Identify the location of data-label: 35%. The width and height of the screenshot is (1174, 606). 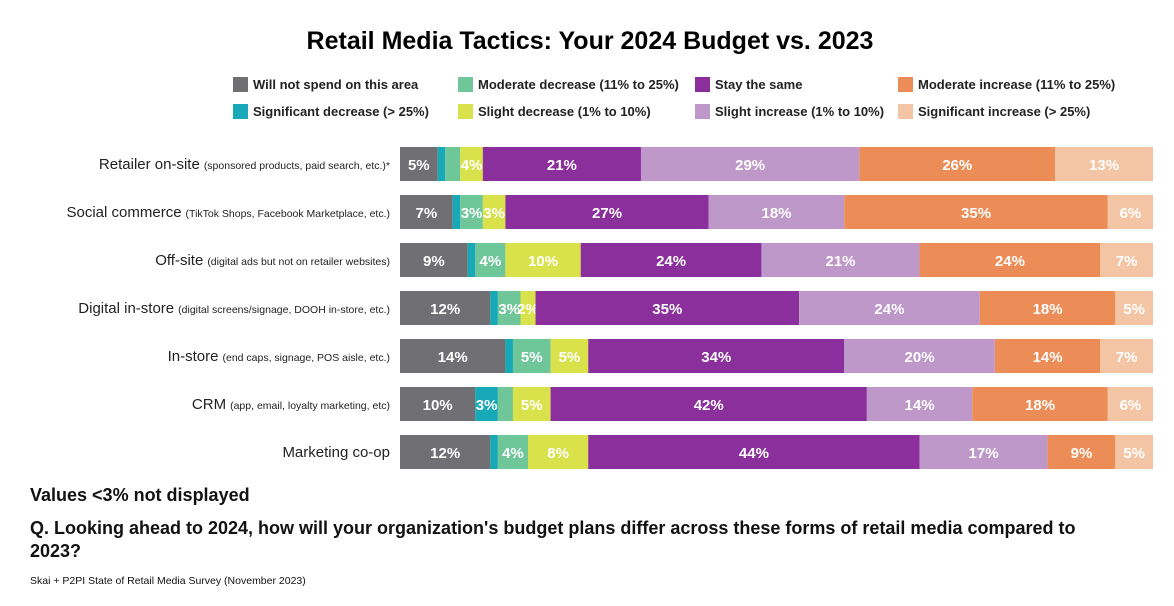
(667, 309).